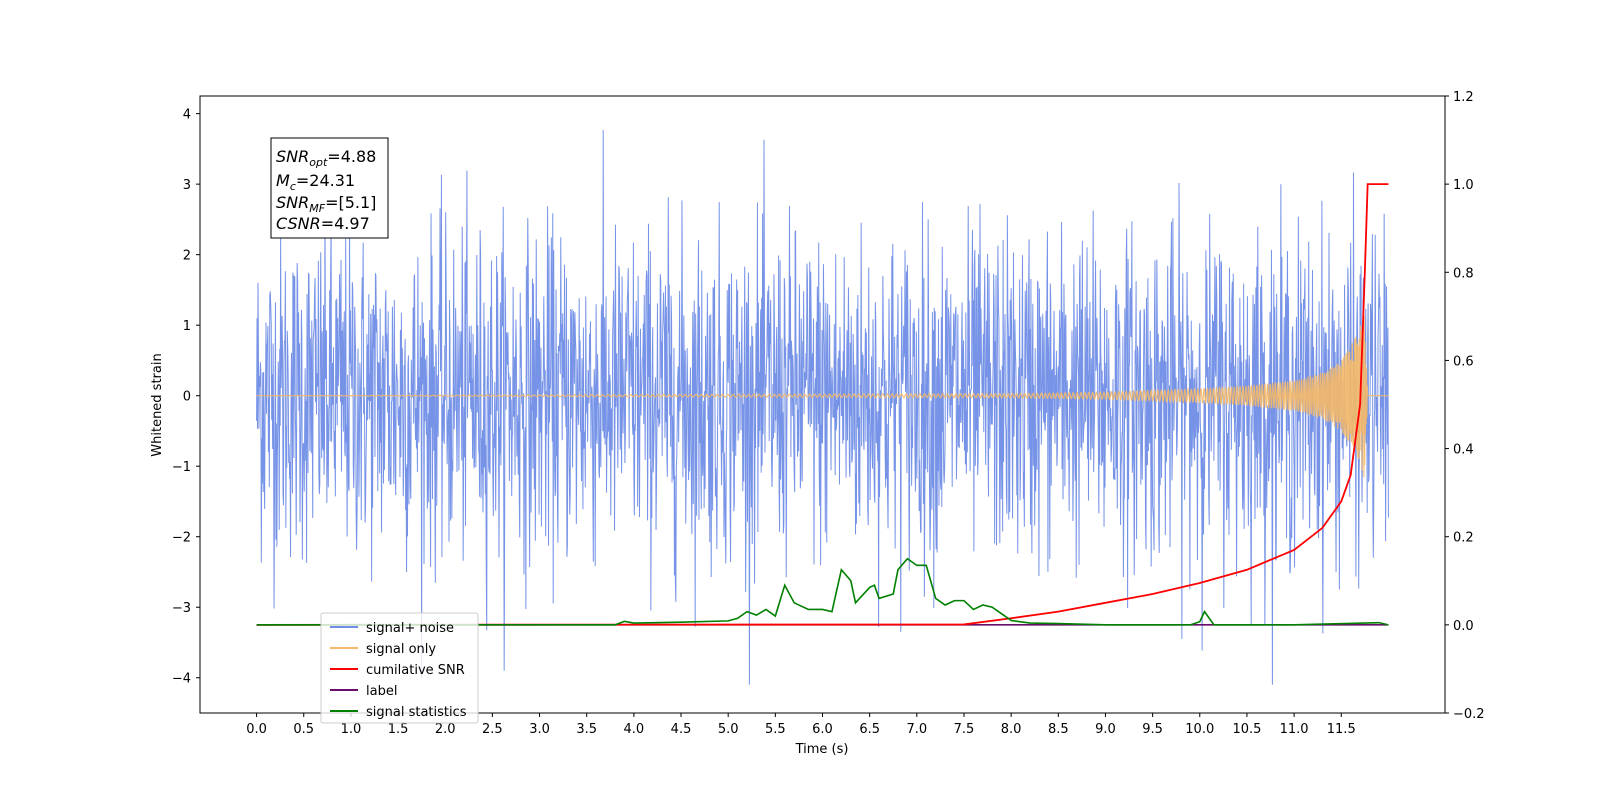  I want to click on y2-tick-label: 0.2, so click(1463, 538).